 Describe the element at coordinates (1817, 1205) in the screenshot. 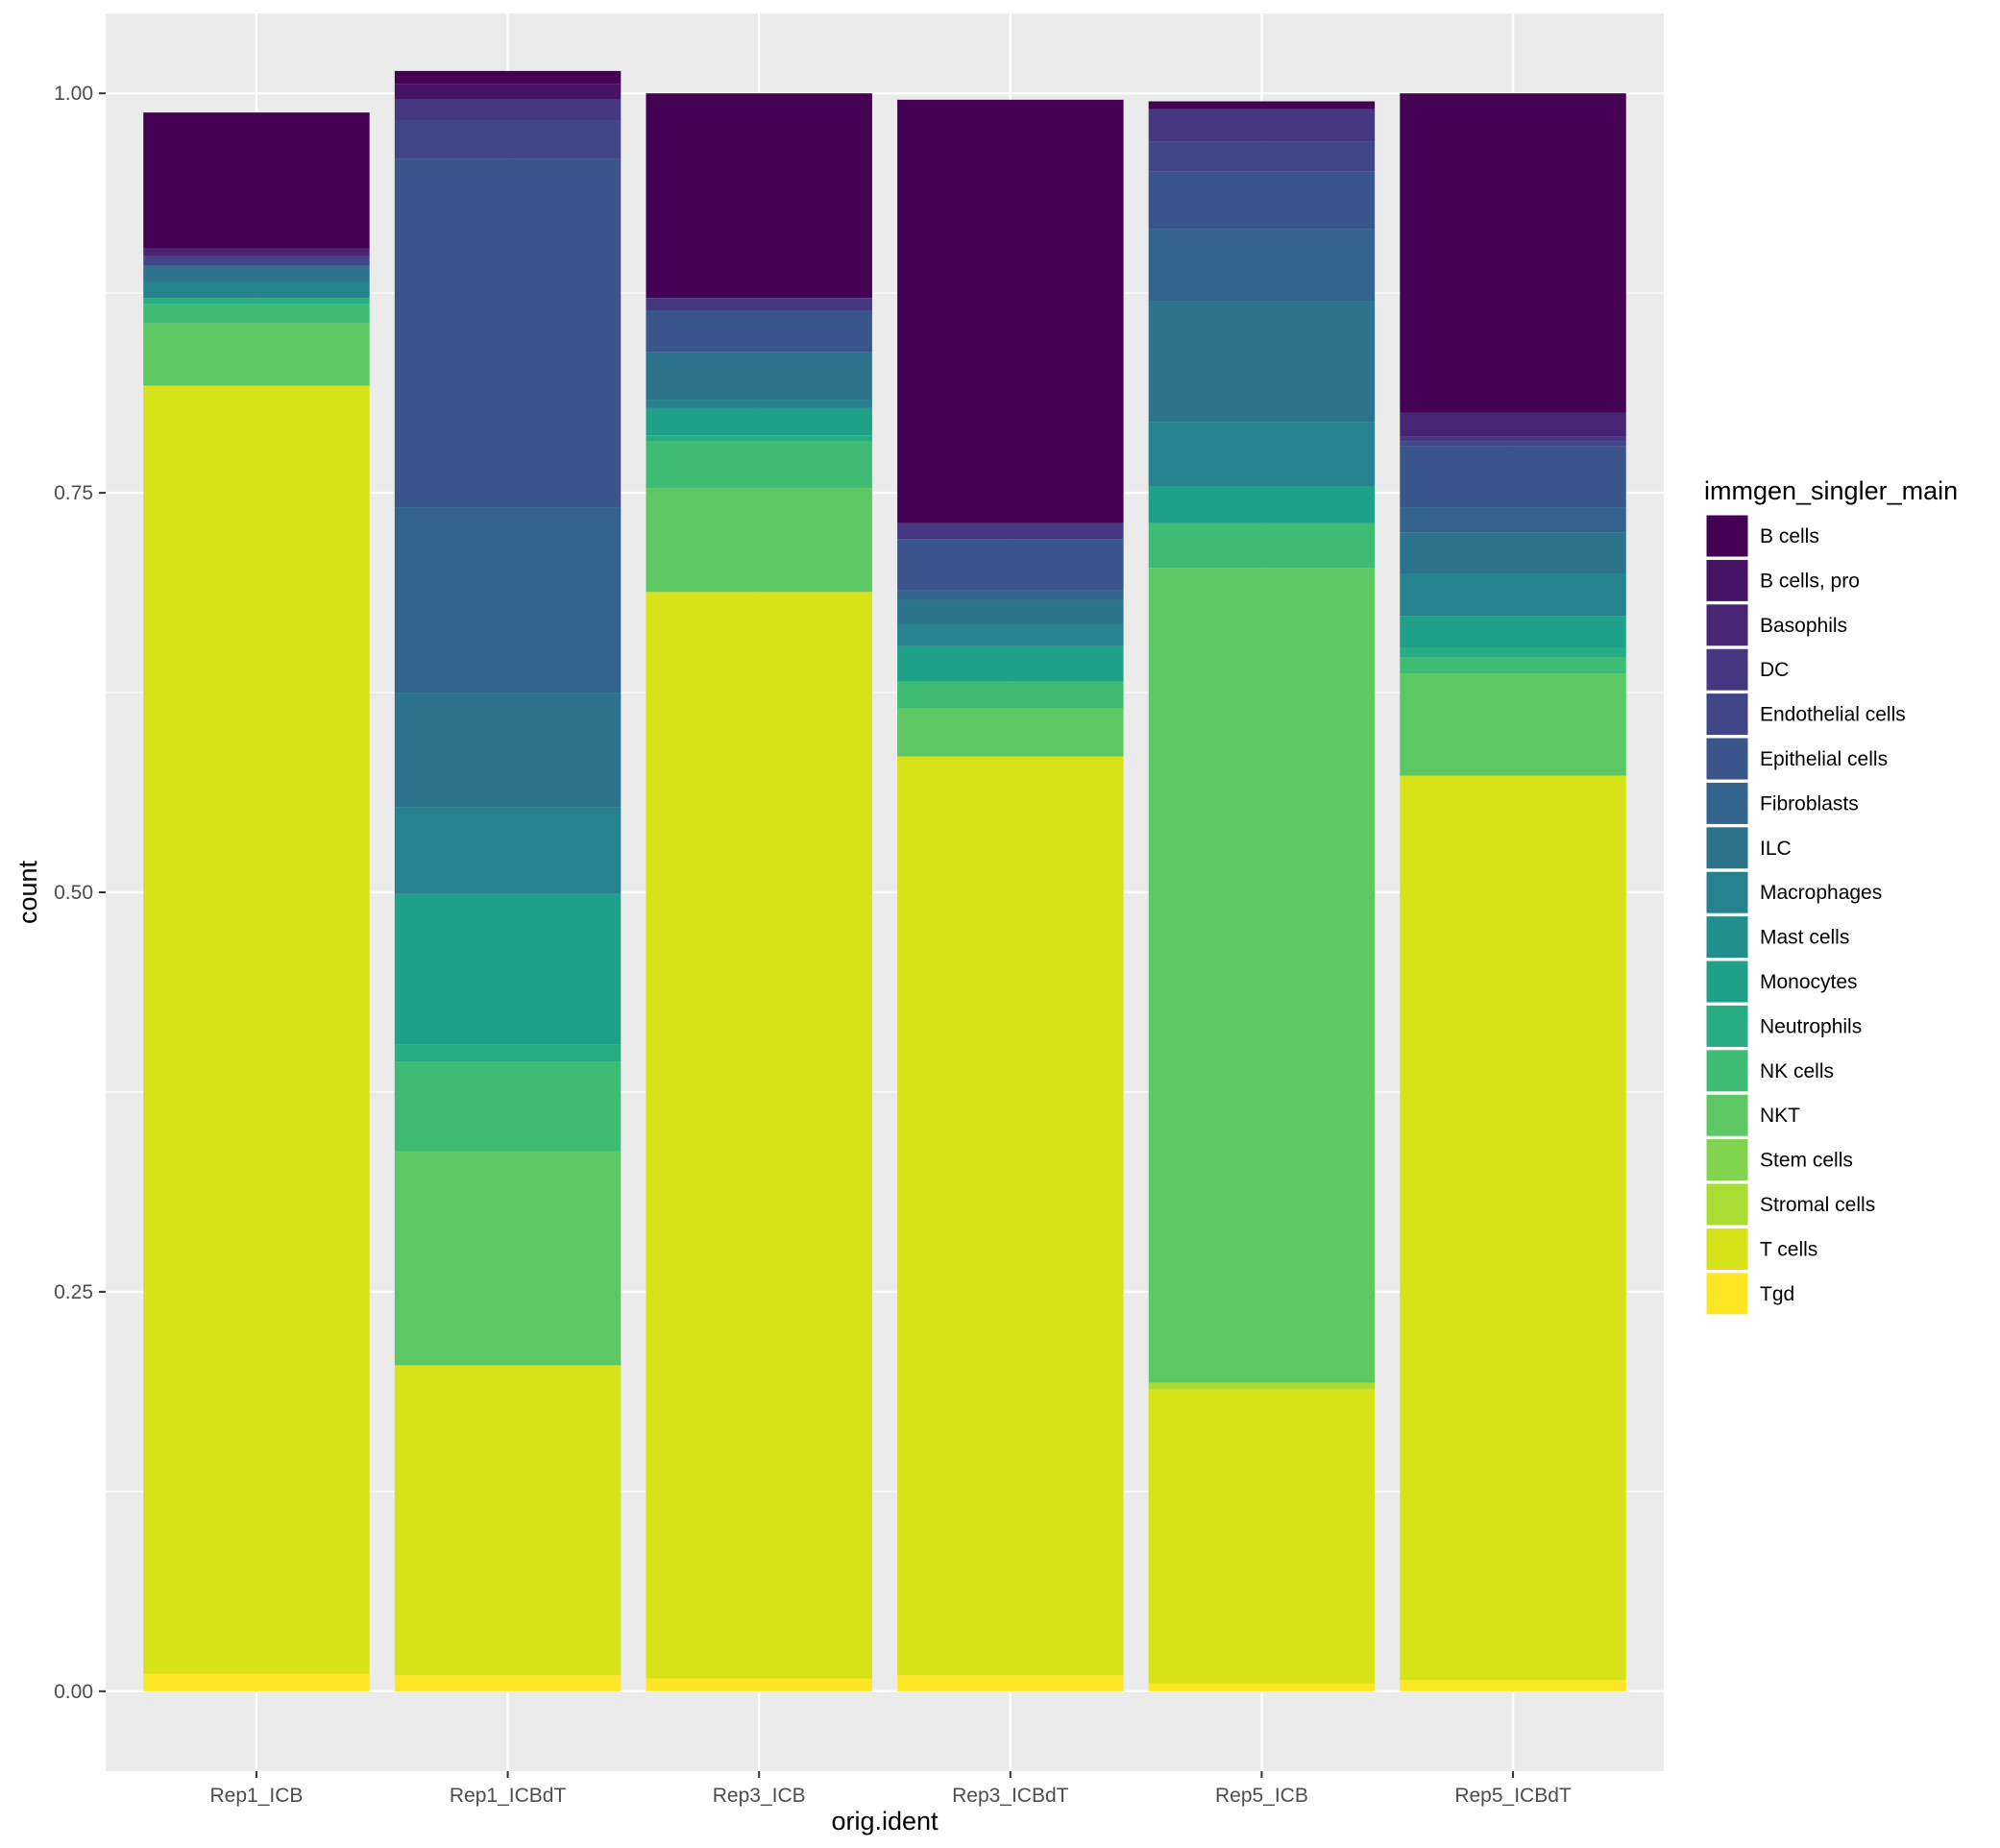

I see `legend-label: Stromal cells` at that location.